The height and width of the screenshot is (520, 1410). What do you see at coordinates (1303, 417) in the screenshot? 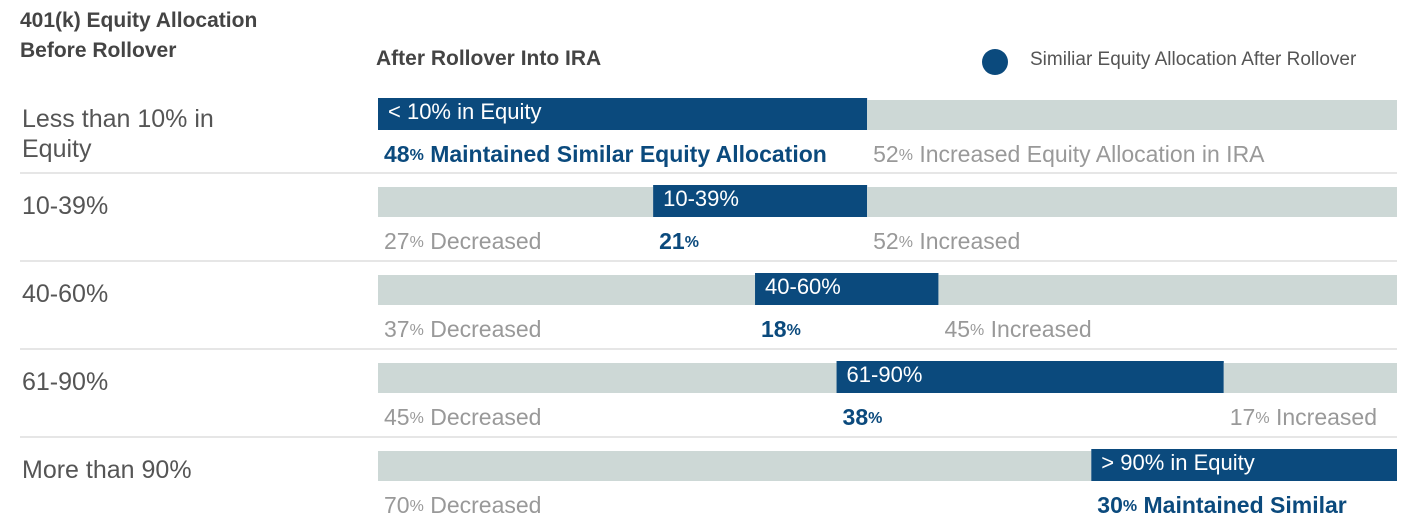
I see `value-label: 17% Increased` at bounding box center [1303, 417].